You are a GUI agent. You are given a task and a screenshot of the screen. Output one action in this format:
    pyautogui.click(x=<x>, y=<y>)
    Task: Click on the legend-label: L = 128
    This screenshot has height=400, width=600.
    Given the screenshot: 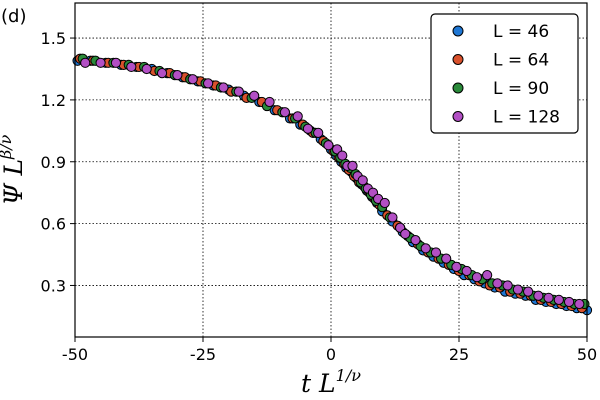 What is the action you would take?
    pyautogui.click(x=526, y=118)
    